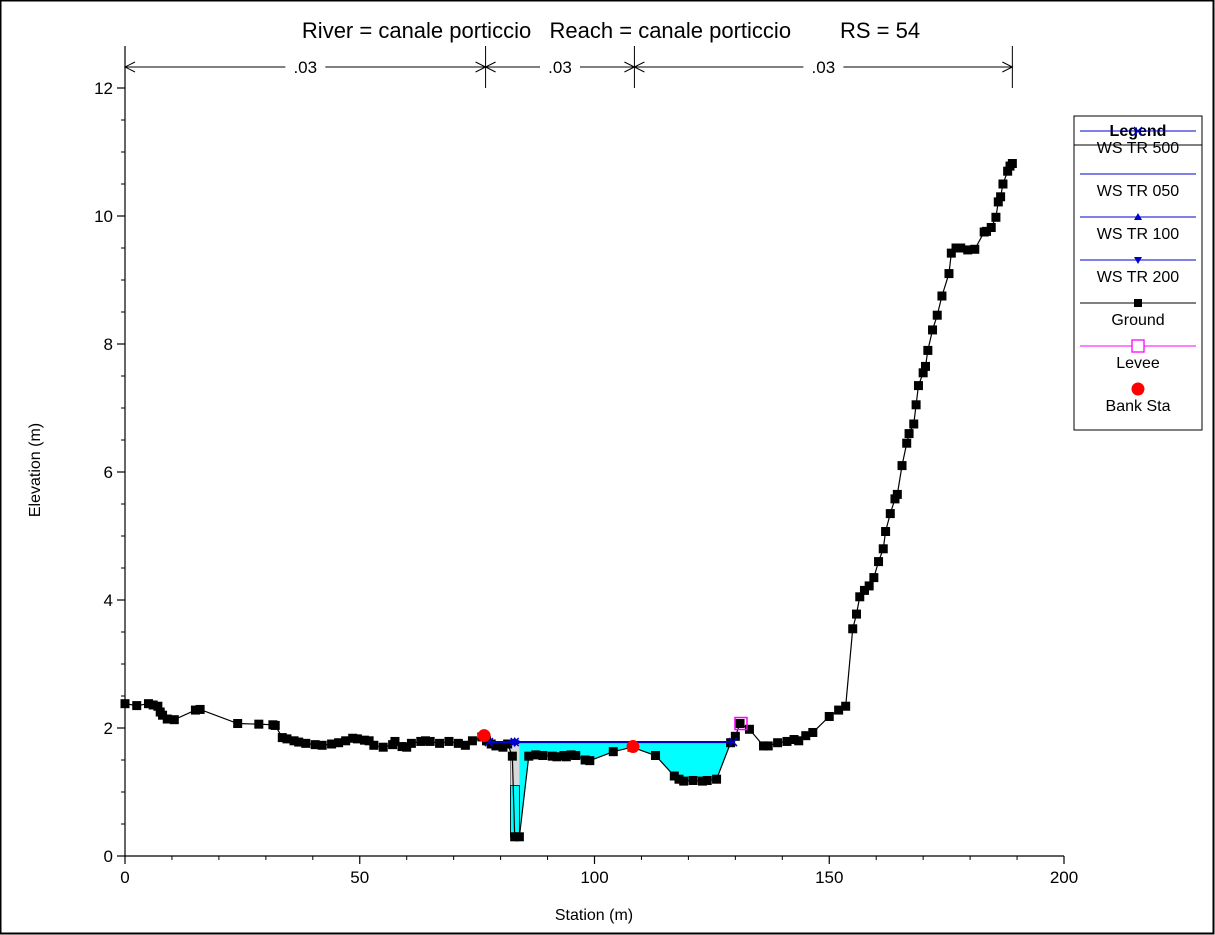 The width and height of the screenshot is (1215, 935). Describe the element at coordinates (1138, 277) in the screenshot. I see `legend-entry-label: WS TR 200` at that location.